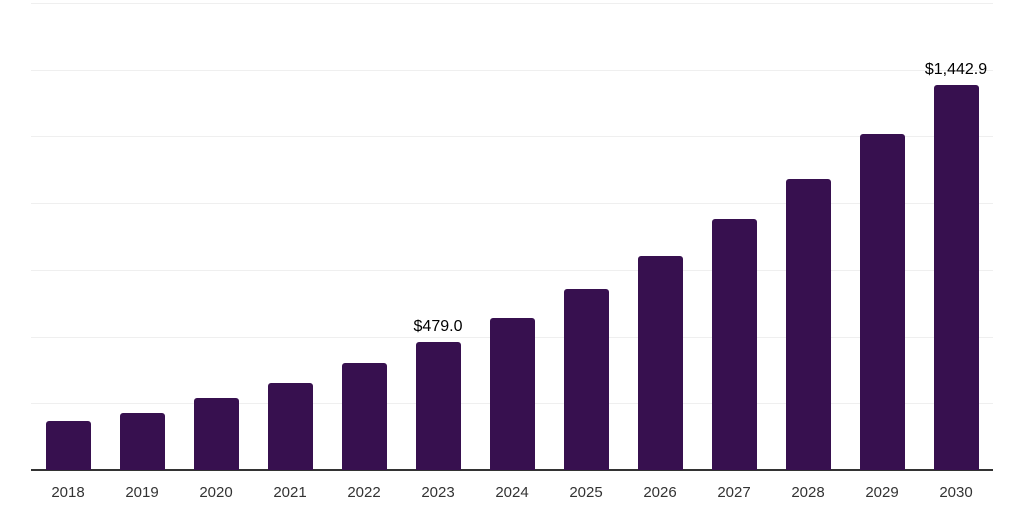 This screenshot has height=512, width=1024. Describe the element at coordinates (290, 426) in the screenshot. I see `bar-2021` at that location.